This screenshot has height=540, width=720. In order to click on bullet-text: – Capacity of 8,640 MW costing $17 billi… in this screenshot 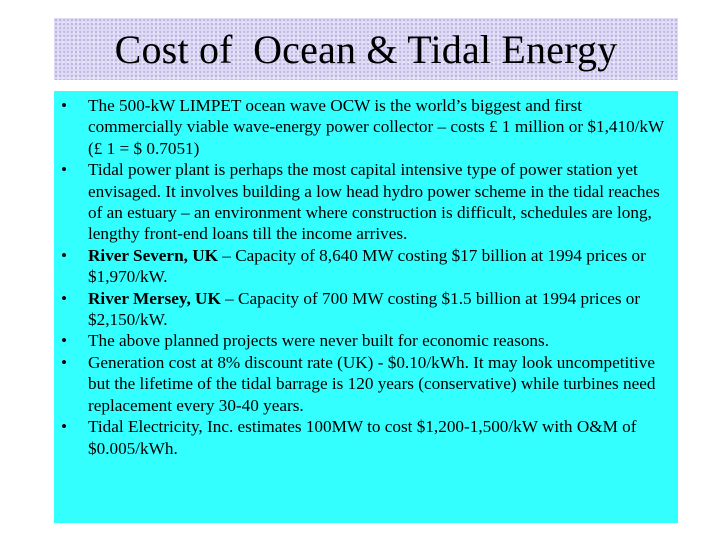, I will do `click(367, 266)`.